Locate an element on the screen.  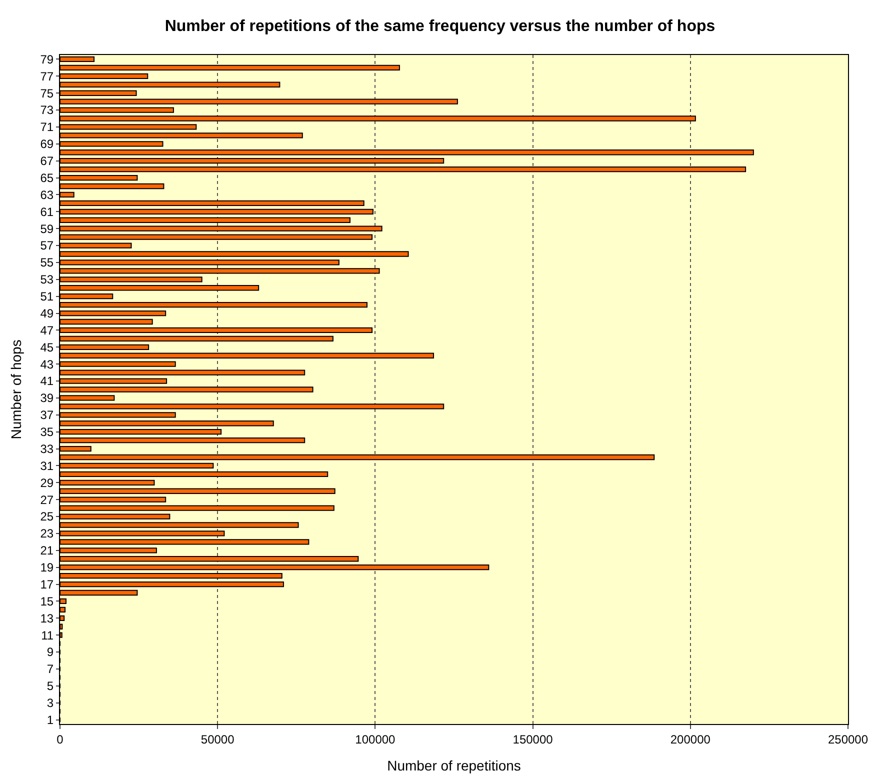
x-tick-label: 200000 is located at coordinates (690, 739).